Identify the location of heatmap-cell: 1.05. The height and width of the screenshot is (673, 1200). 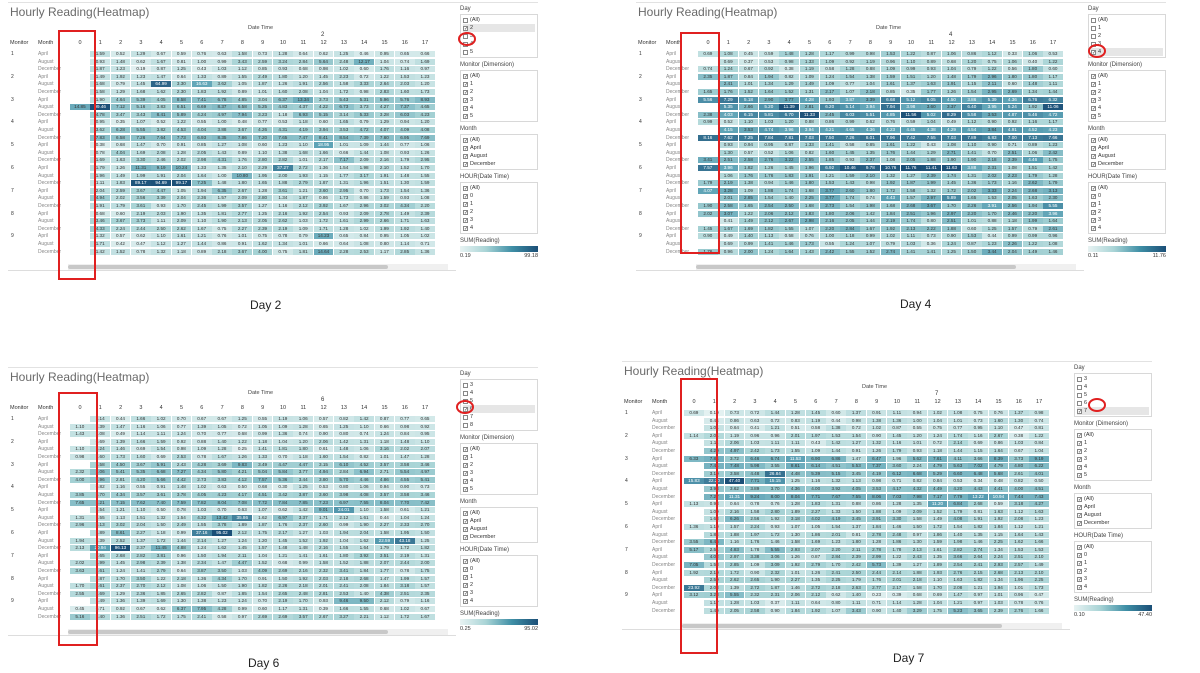
(181, 190).